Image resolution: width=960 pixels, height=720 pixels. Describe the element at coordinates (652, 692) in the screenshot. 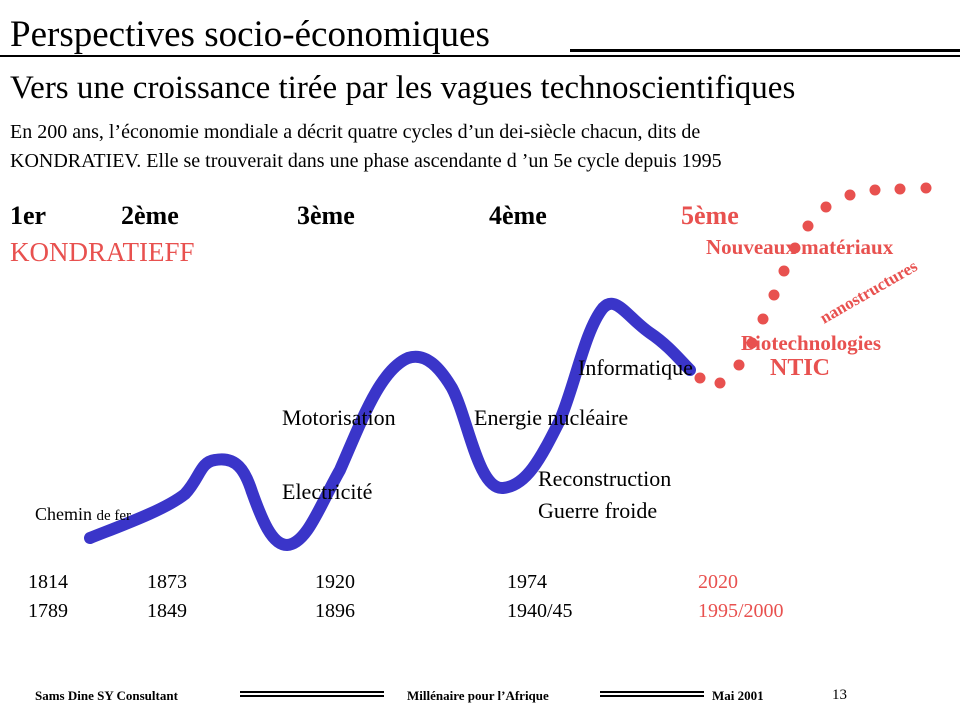

I see `footer-rule-right-top` at that location.